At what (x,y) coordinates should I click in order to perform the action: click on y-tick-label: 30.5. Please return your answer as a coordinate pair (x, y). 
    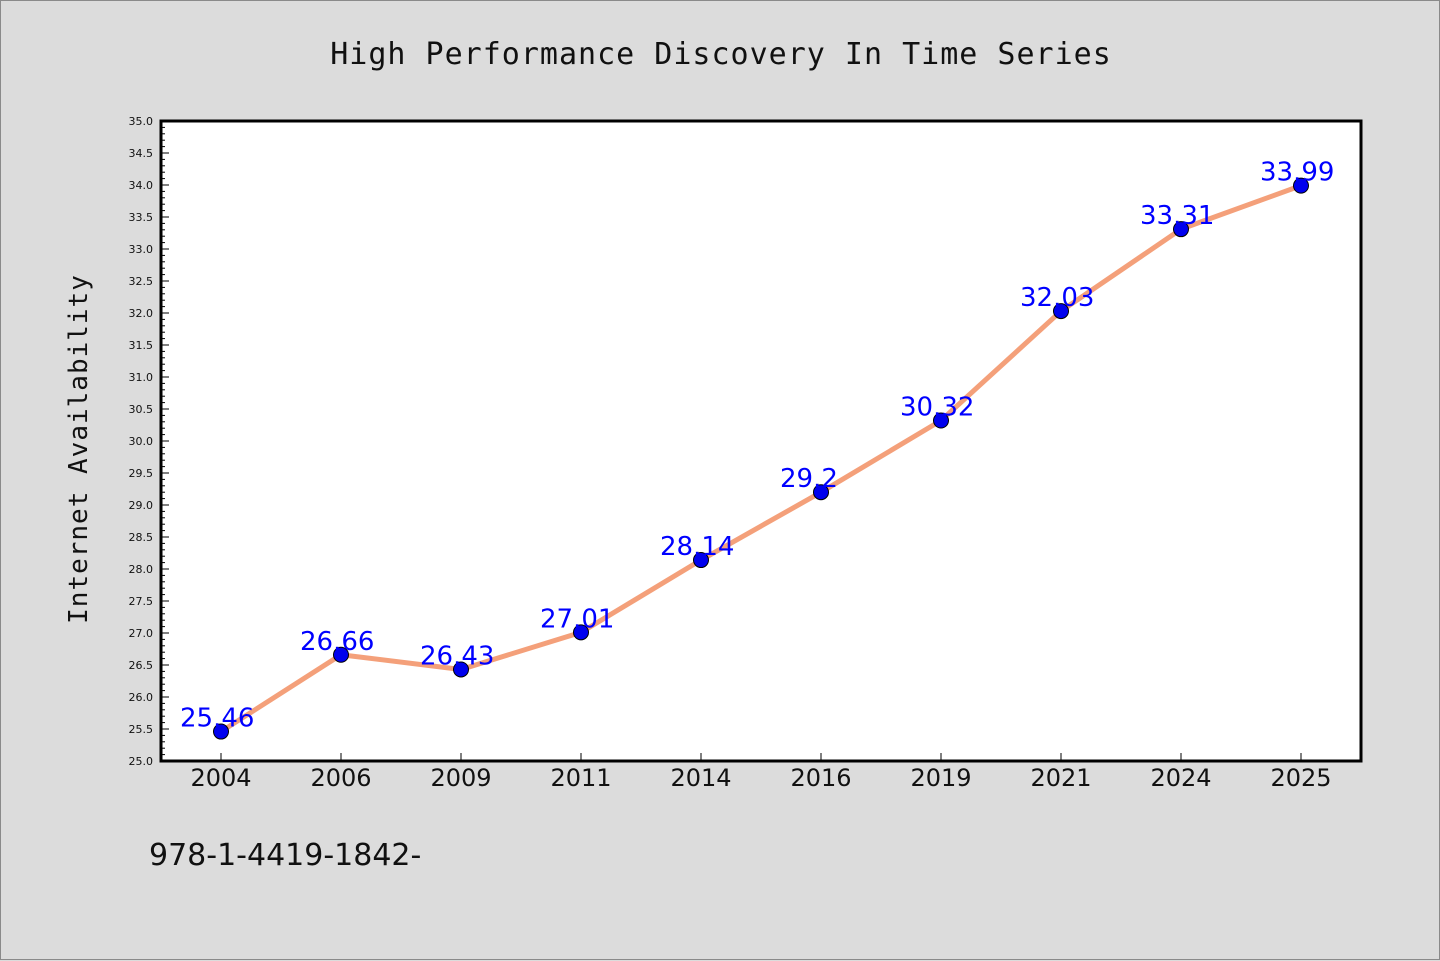
    Looking at the image, I should click on (141, 409).